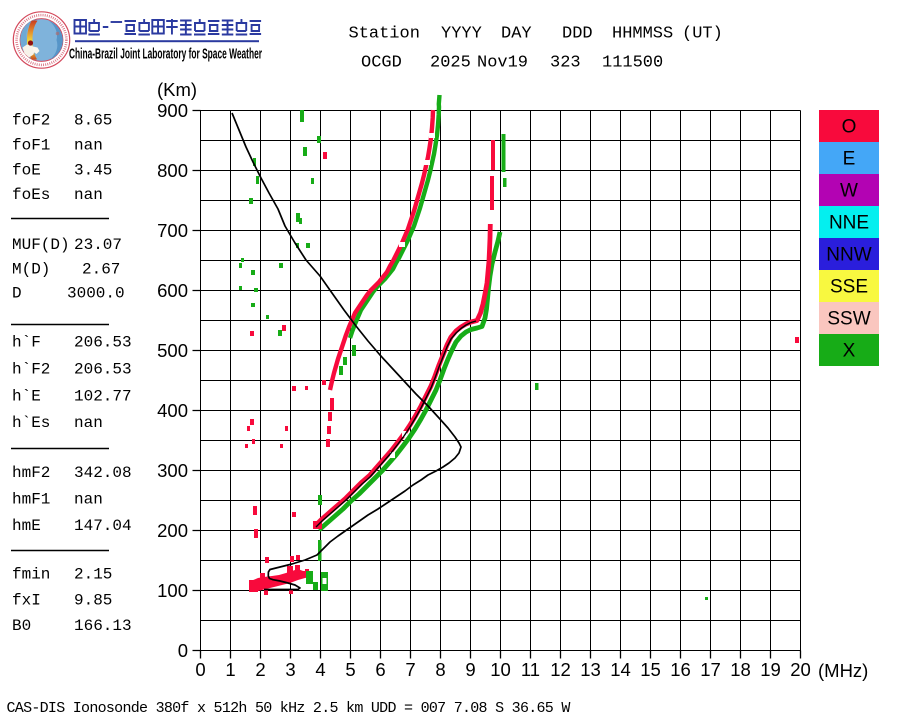 The height and width of the screenshot is (720, 900). I want to click on svg-text: YYYY, so click(461, 34).